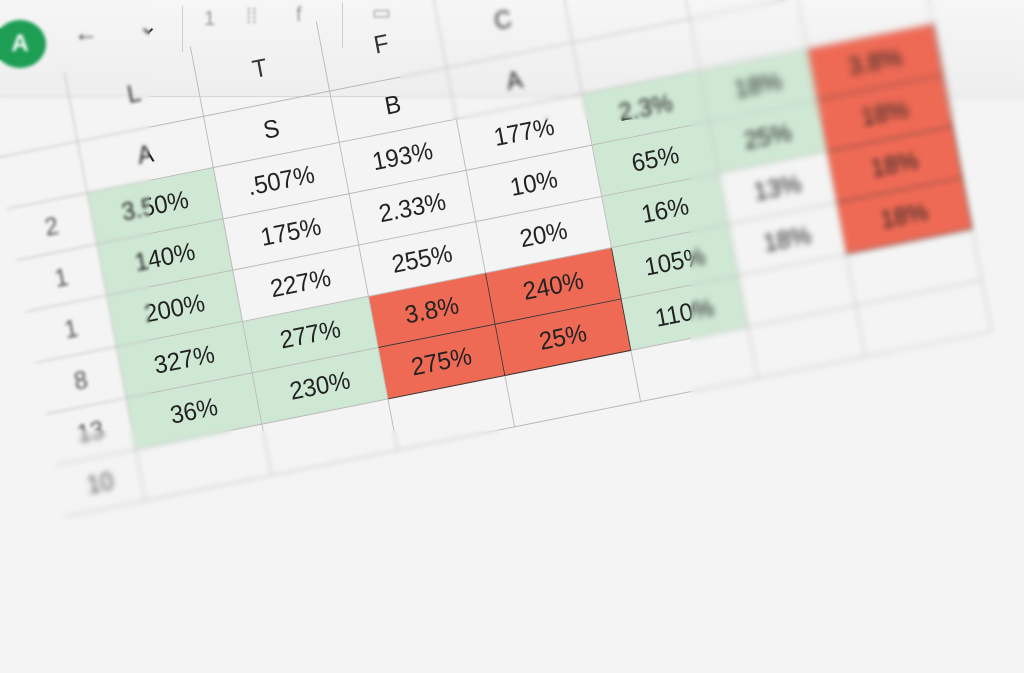  Describe the element at coordinates (23, 44) in the screenshot. I see `app-logo-icon: A` at that location.